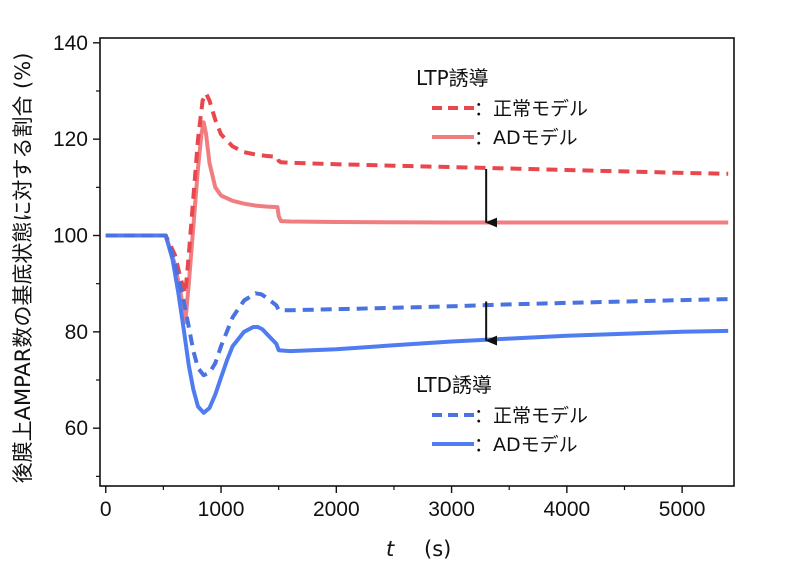 Image resolution: width=800 pixels, height=572 pixels. I want to click on legend-ltd: LTD誘導 ：正常モデル ：ADモデル, so click(502, 414).